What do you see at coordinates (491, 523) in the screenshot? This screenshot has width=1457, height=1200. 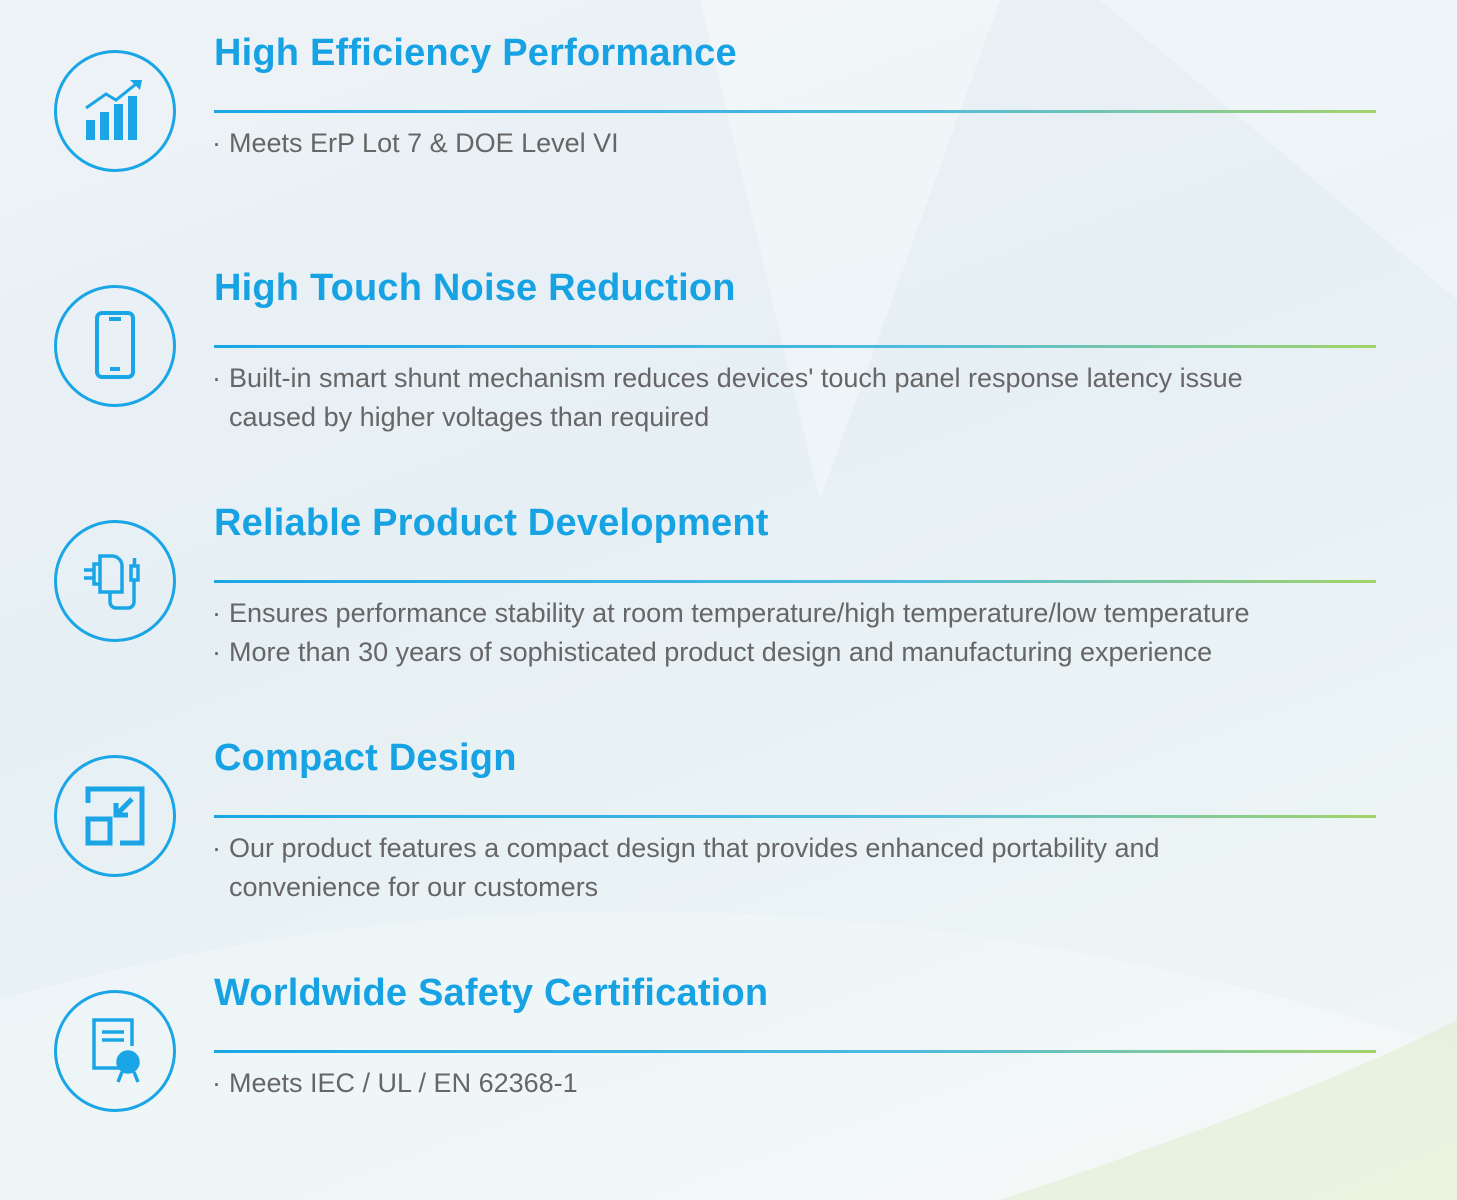 I see `feature-title: Reliable Product Development` at bounding box center [491, 523].